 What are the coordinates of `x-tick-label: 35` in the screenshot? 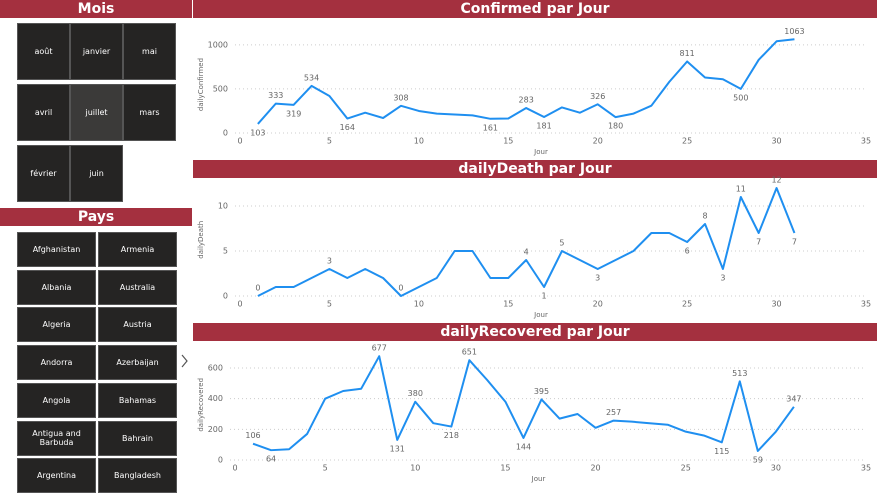 It's located at (866, 141).